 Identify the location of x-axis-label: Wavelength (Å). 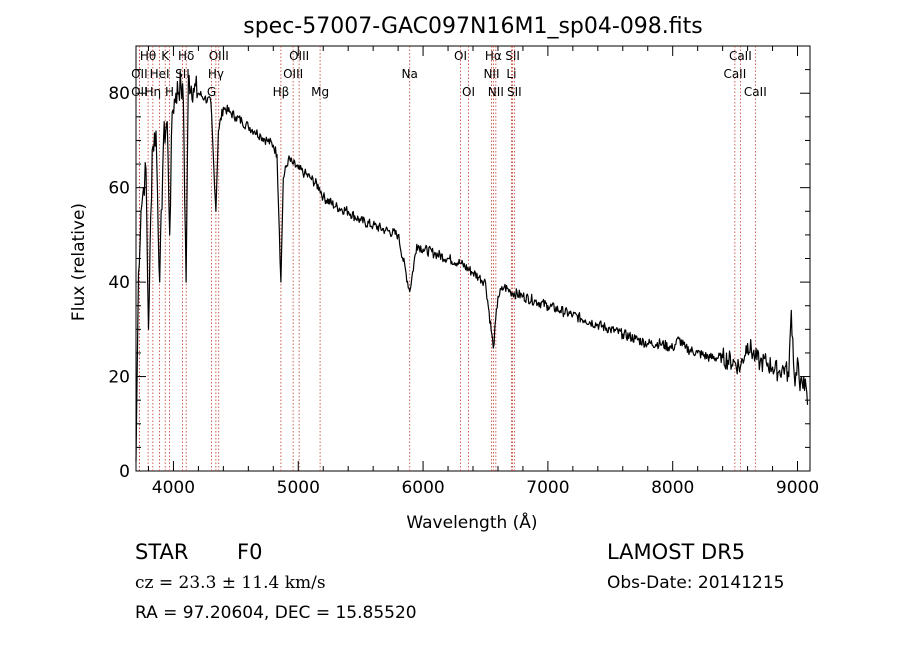
(471, 522).